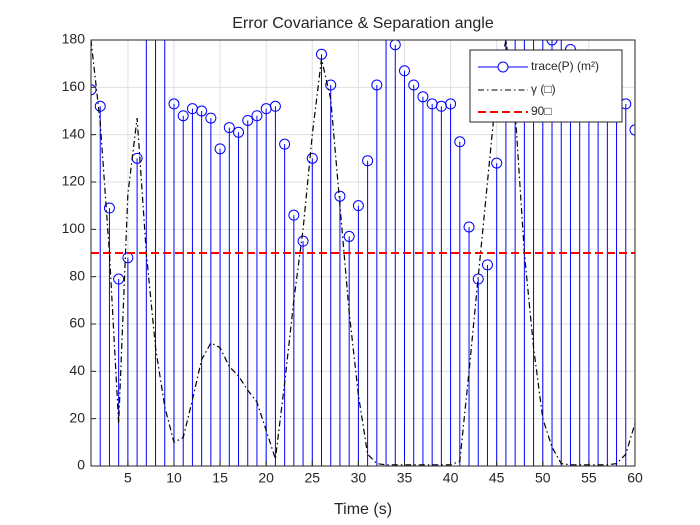 This screenshot has width=700, height=525. I want to click on y-tick-label: 20, so click(77, 417).